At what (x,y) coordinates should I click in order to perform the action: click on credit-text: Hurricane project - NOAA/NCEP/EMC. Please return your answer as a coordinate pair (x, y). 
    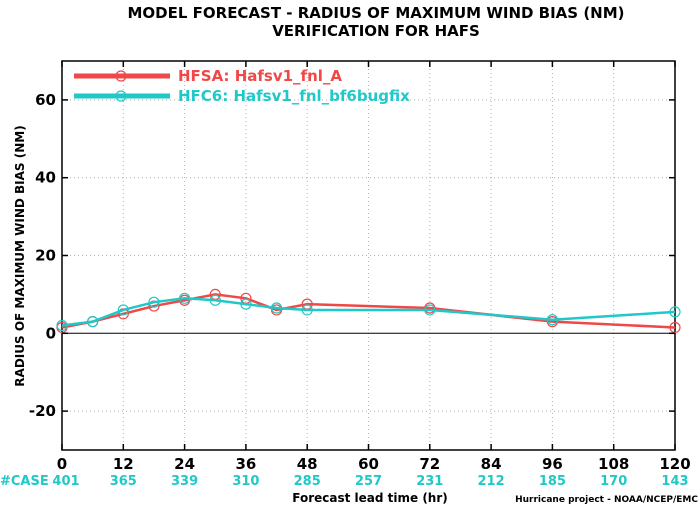
    Looking at the image, I should click on (606, 500).